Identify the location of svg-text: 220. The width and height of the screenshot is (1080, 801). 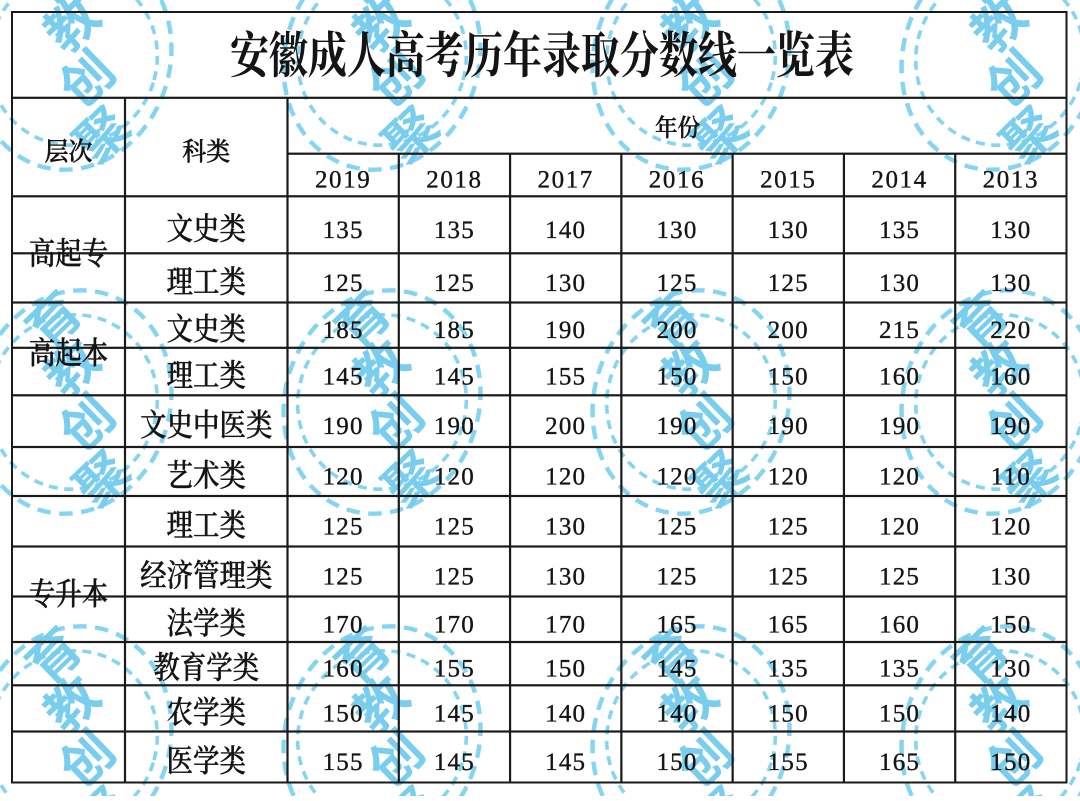
(1010, 330).